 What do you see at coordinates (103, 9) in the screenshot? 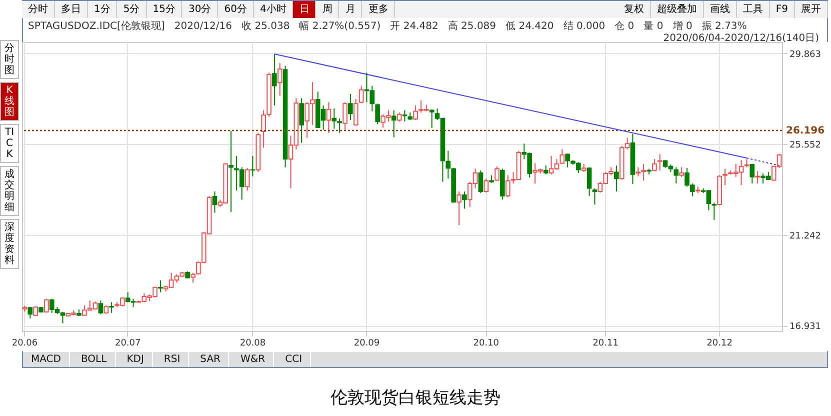
I see `text: 1分` at bounding box center [103, 9].